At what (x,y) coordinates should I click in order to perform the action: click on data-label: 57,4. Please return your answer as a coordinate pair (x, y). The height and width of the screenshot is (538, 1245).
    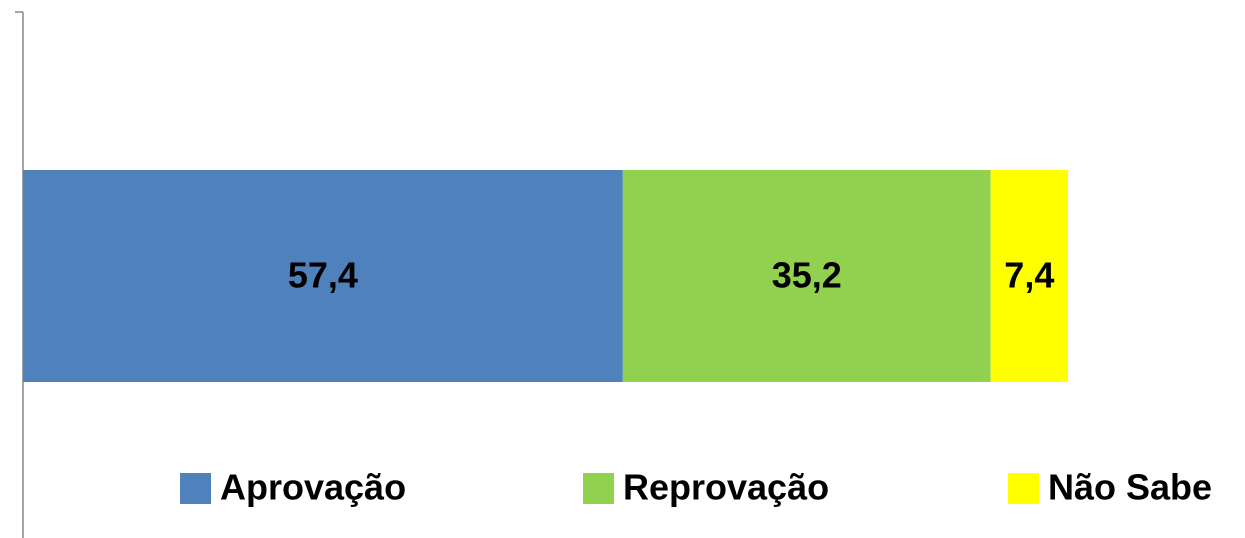
    Looking at the image, I should click on (323, 275).